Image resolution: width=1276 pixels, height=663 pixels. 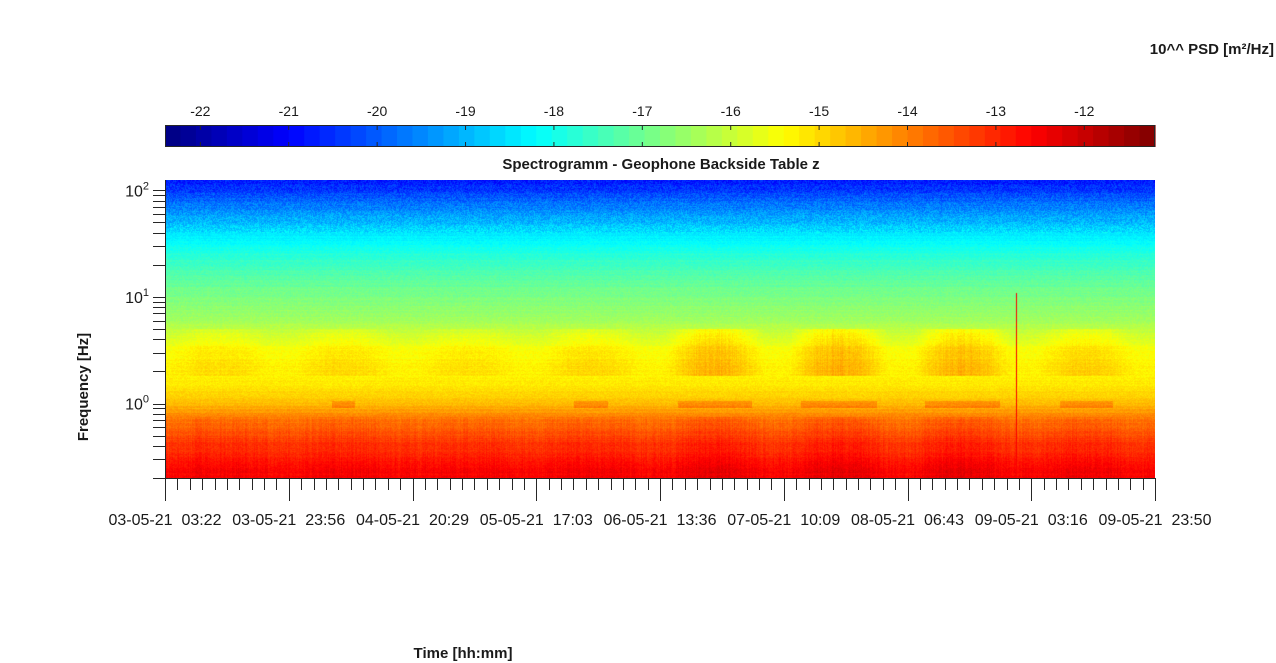 What do you see at coordinates (1155, 520) in the screenshot?
I see `x-tick-label: 09-05-21 23:50` at bounding box center [1155, 520].